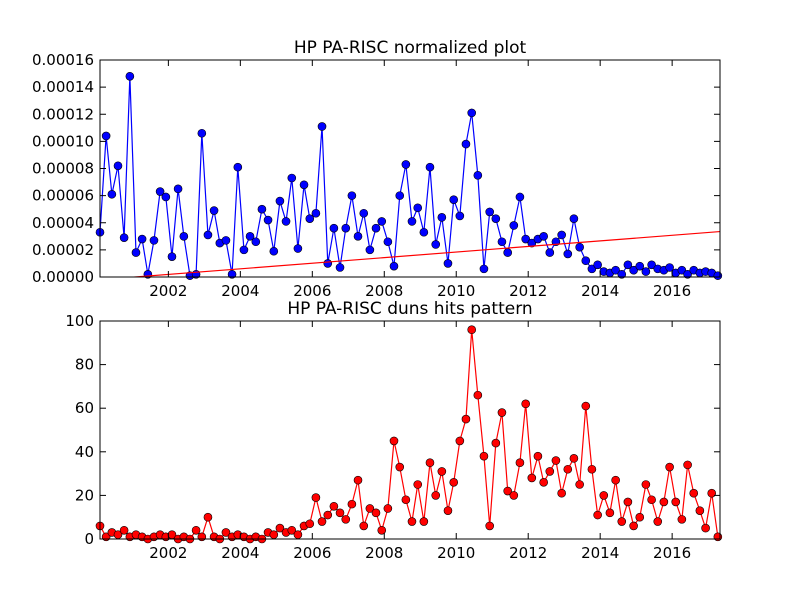 This screenshot has height=600, width=800. Describe the element at coordinates (240, 291) in the screenshot. I see `x-tick-label: 2004` at that location.